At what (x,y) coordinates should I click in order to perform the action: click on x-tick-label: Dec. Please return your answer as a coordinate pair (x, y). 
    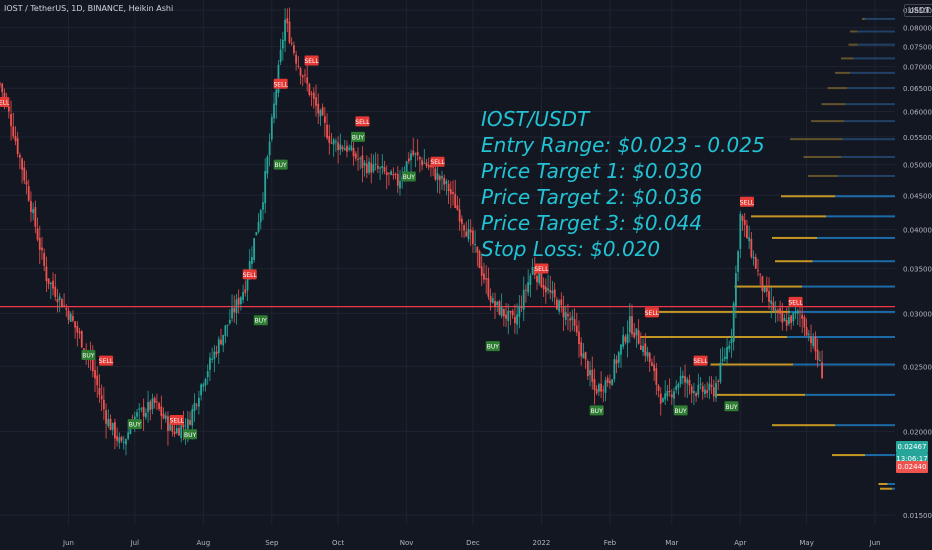
    Looking at the image, I should click on (473, 543).